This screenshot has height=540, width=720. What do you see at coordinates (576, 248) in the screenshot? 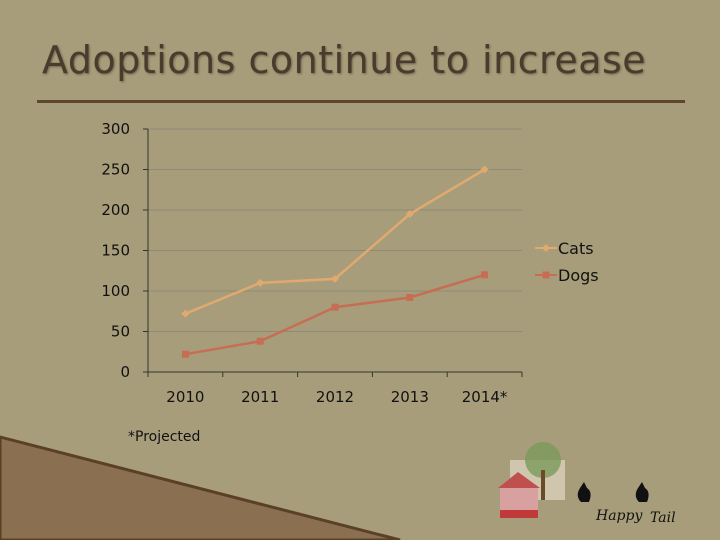
I see `legend-label-cats: Cats` at bounding box center [576, 248].